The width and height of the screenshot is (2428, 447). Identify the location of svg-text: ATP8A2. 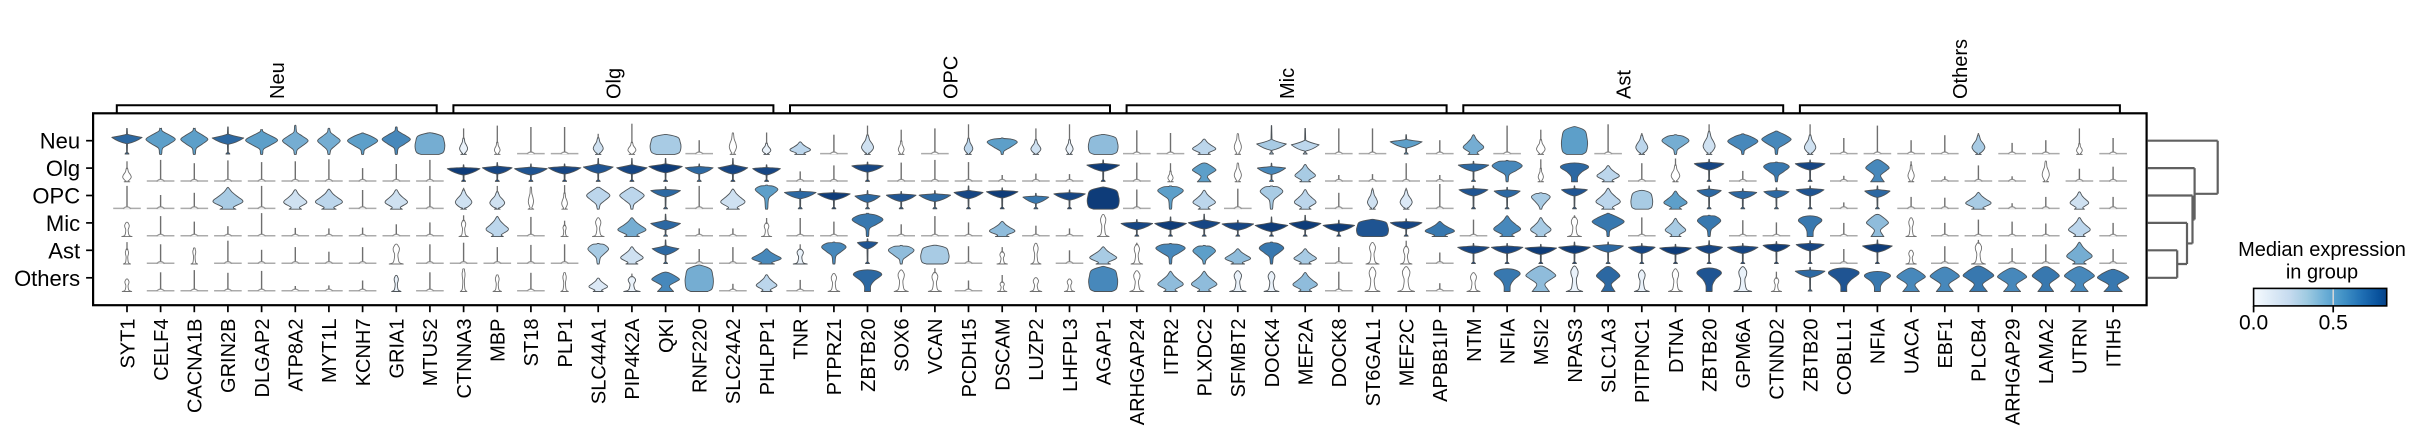
(297, 355).